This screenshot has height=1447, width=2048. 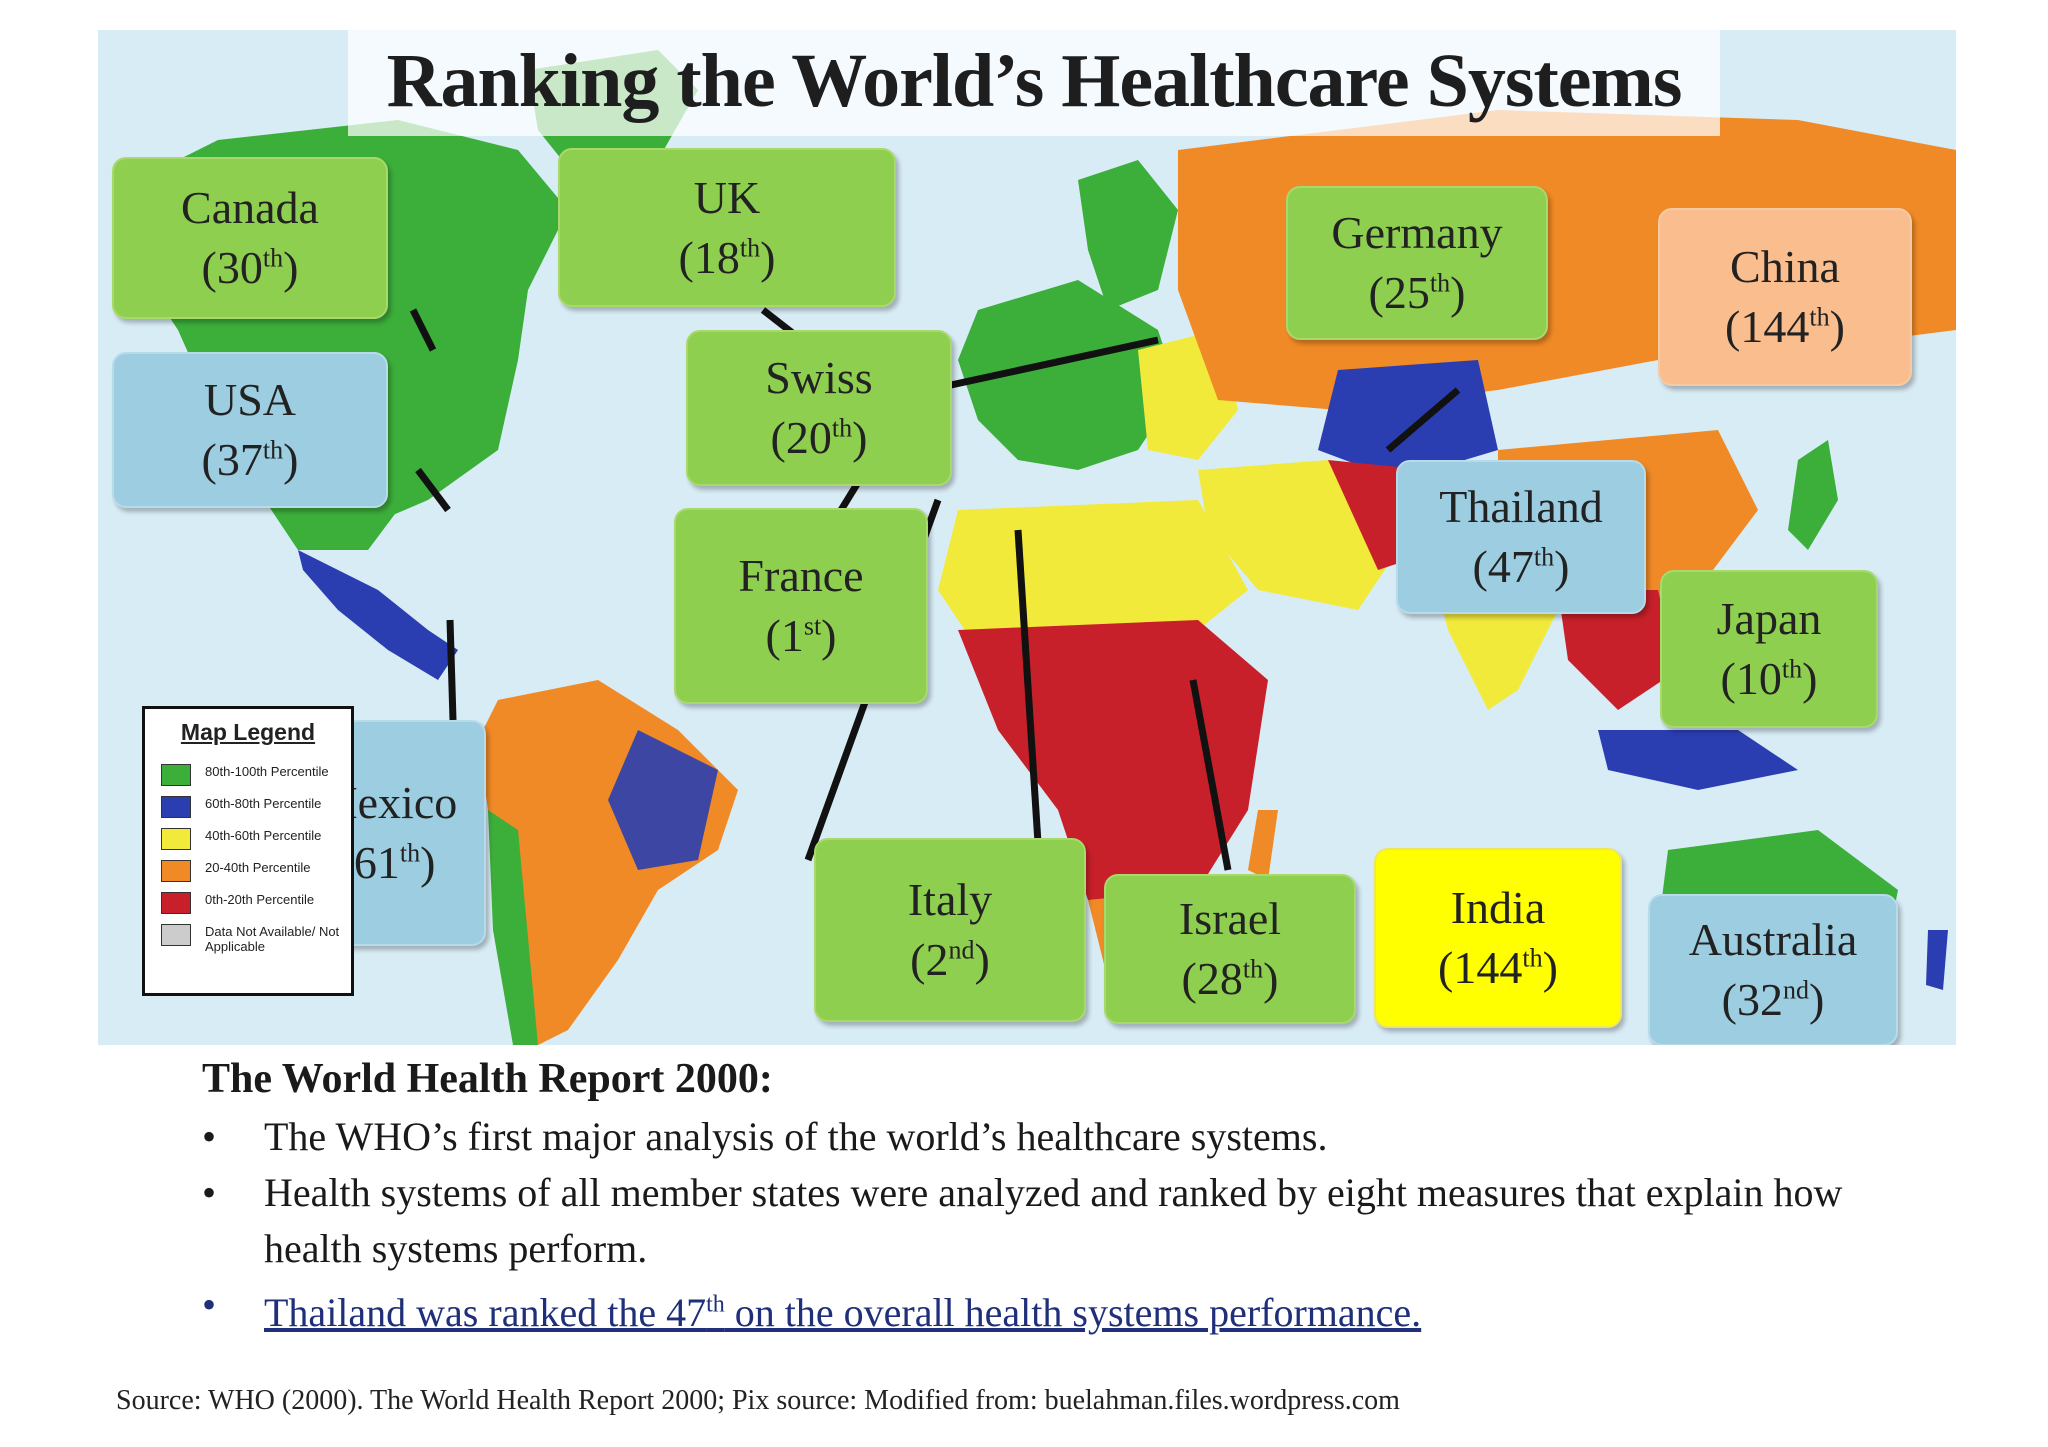 What do you see at coordinates (1813, 495) in the screenshot?
I see `japan-shape` at bounding box center [1813, 495].